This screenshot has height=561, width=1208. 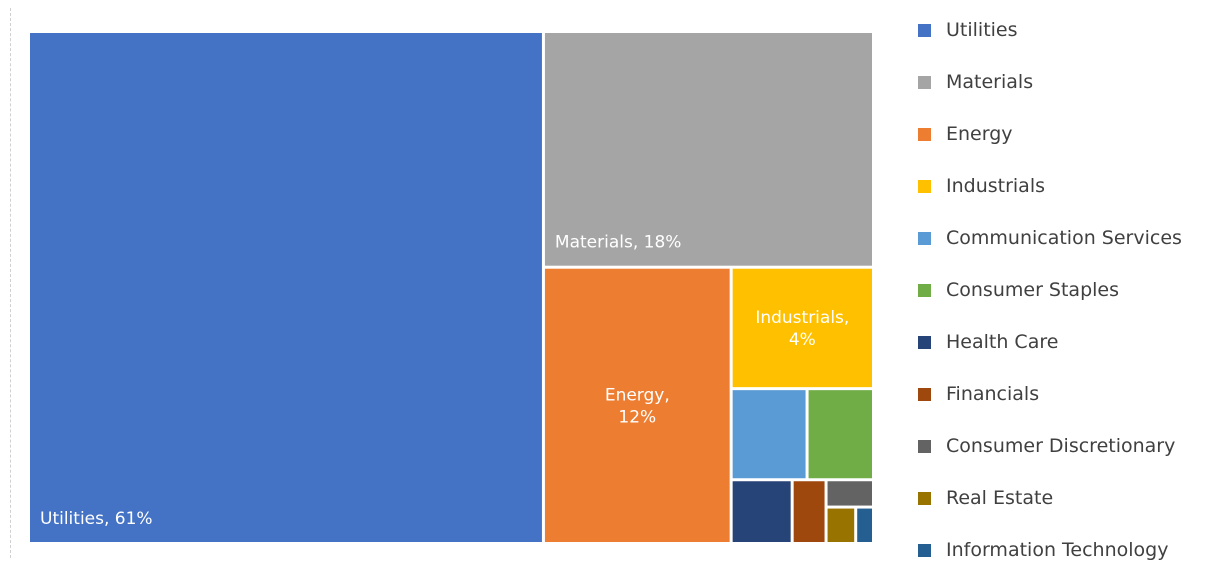 What do you see at coordinates (924, 550) in the screenshot?
I see `legend-swatch-information-technology` at bounding box center [924, 550].